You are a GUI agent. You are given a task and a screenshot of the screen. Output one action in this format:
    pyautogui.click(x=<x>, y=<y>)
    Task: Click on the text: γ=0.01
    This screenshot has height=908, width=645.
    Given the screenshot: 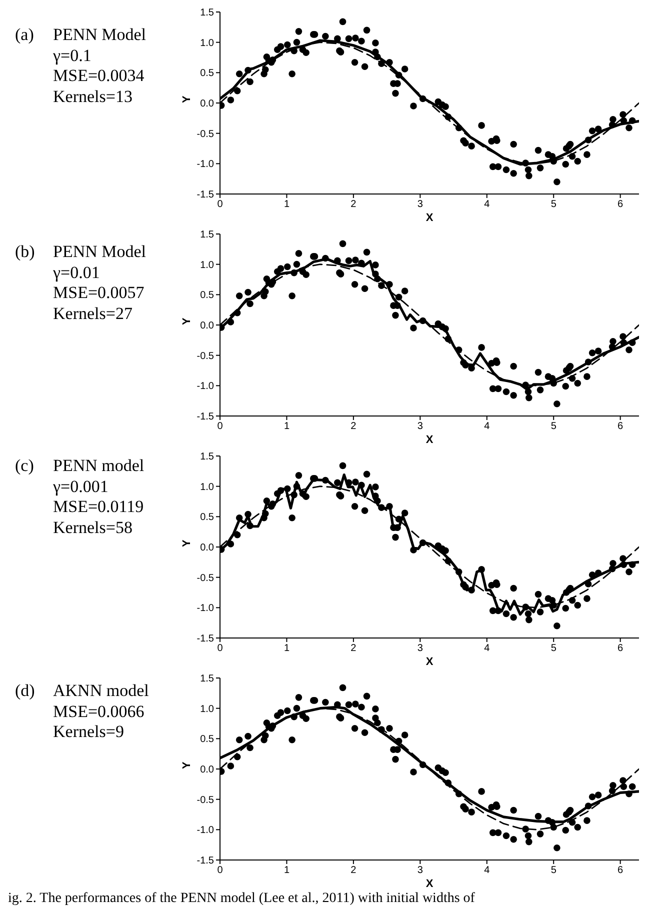 What is the action you would take?
    pyautogui.click(x=77, y=272)
    